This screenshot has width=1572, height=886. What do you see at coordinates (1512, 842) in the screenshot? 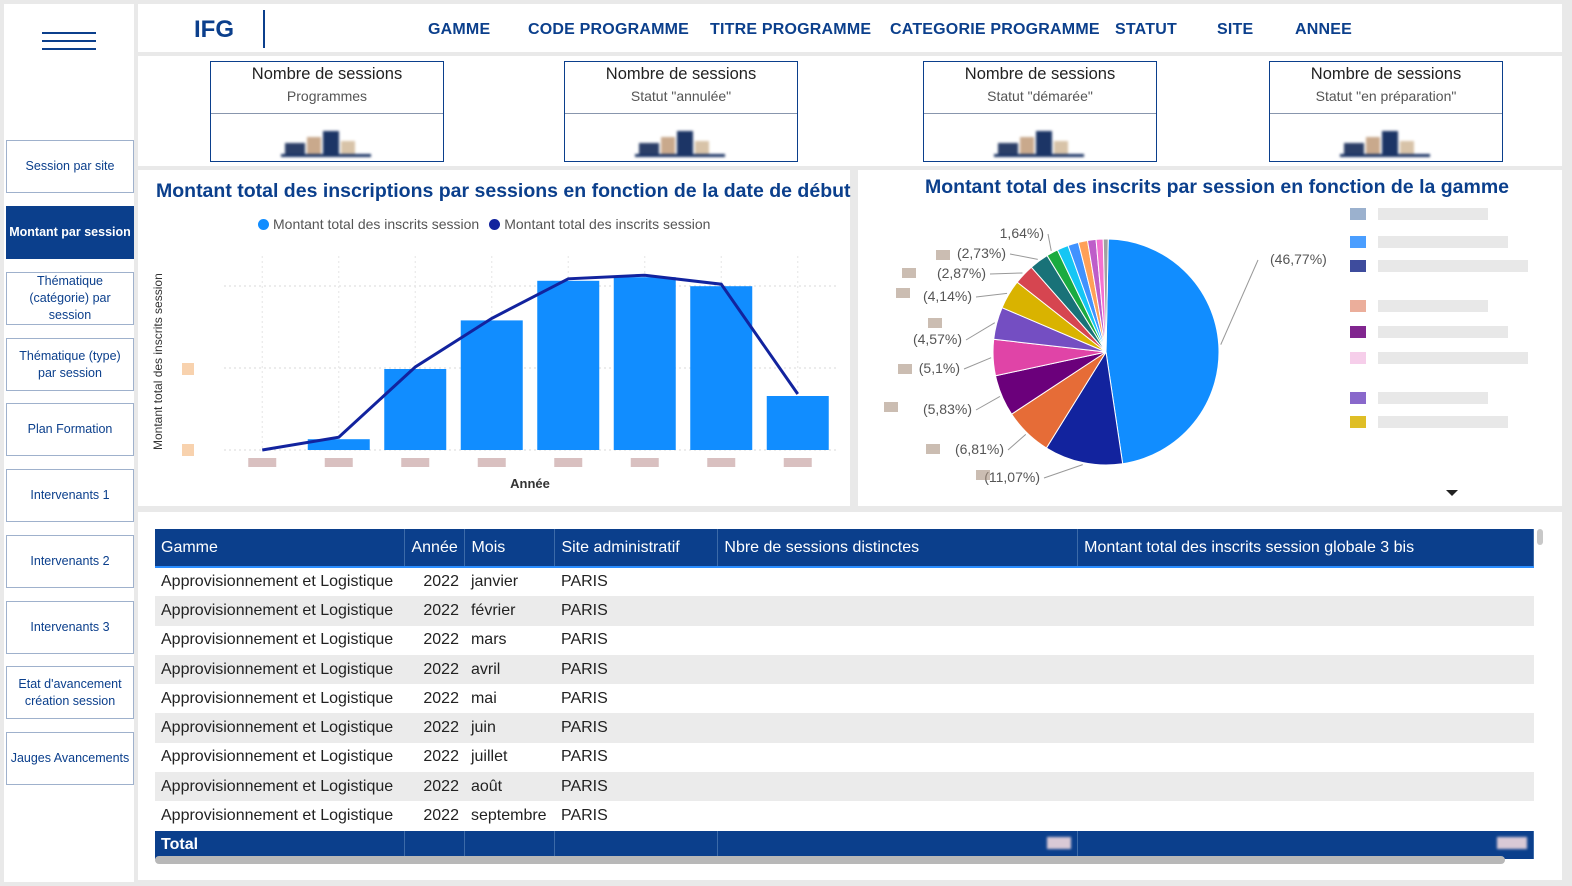
I see `total-amount-value` at bounding box center [1512, 842].